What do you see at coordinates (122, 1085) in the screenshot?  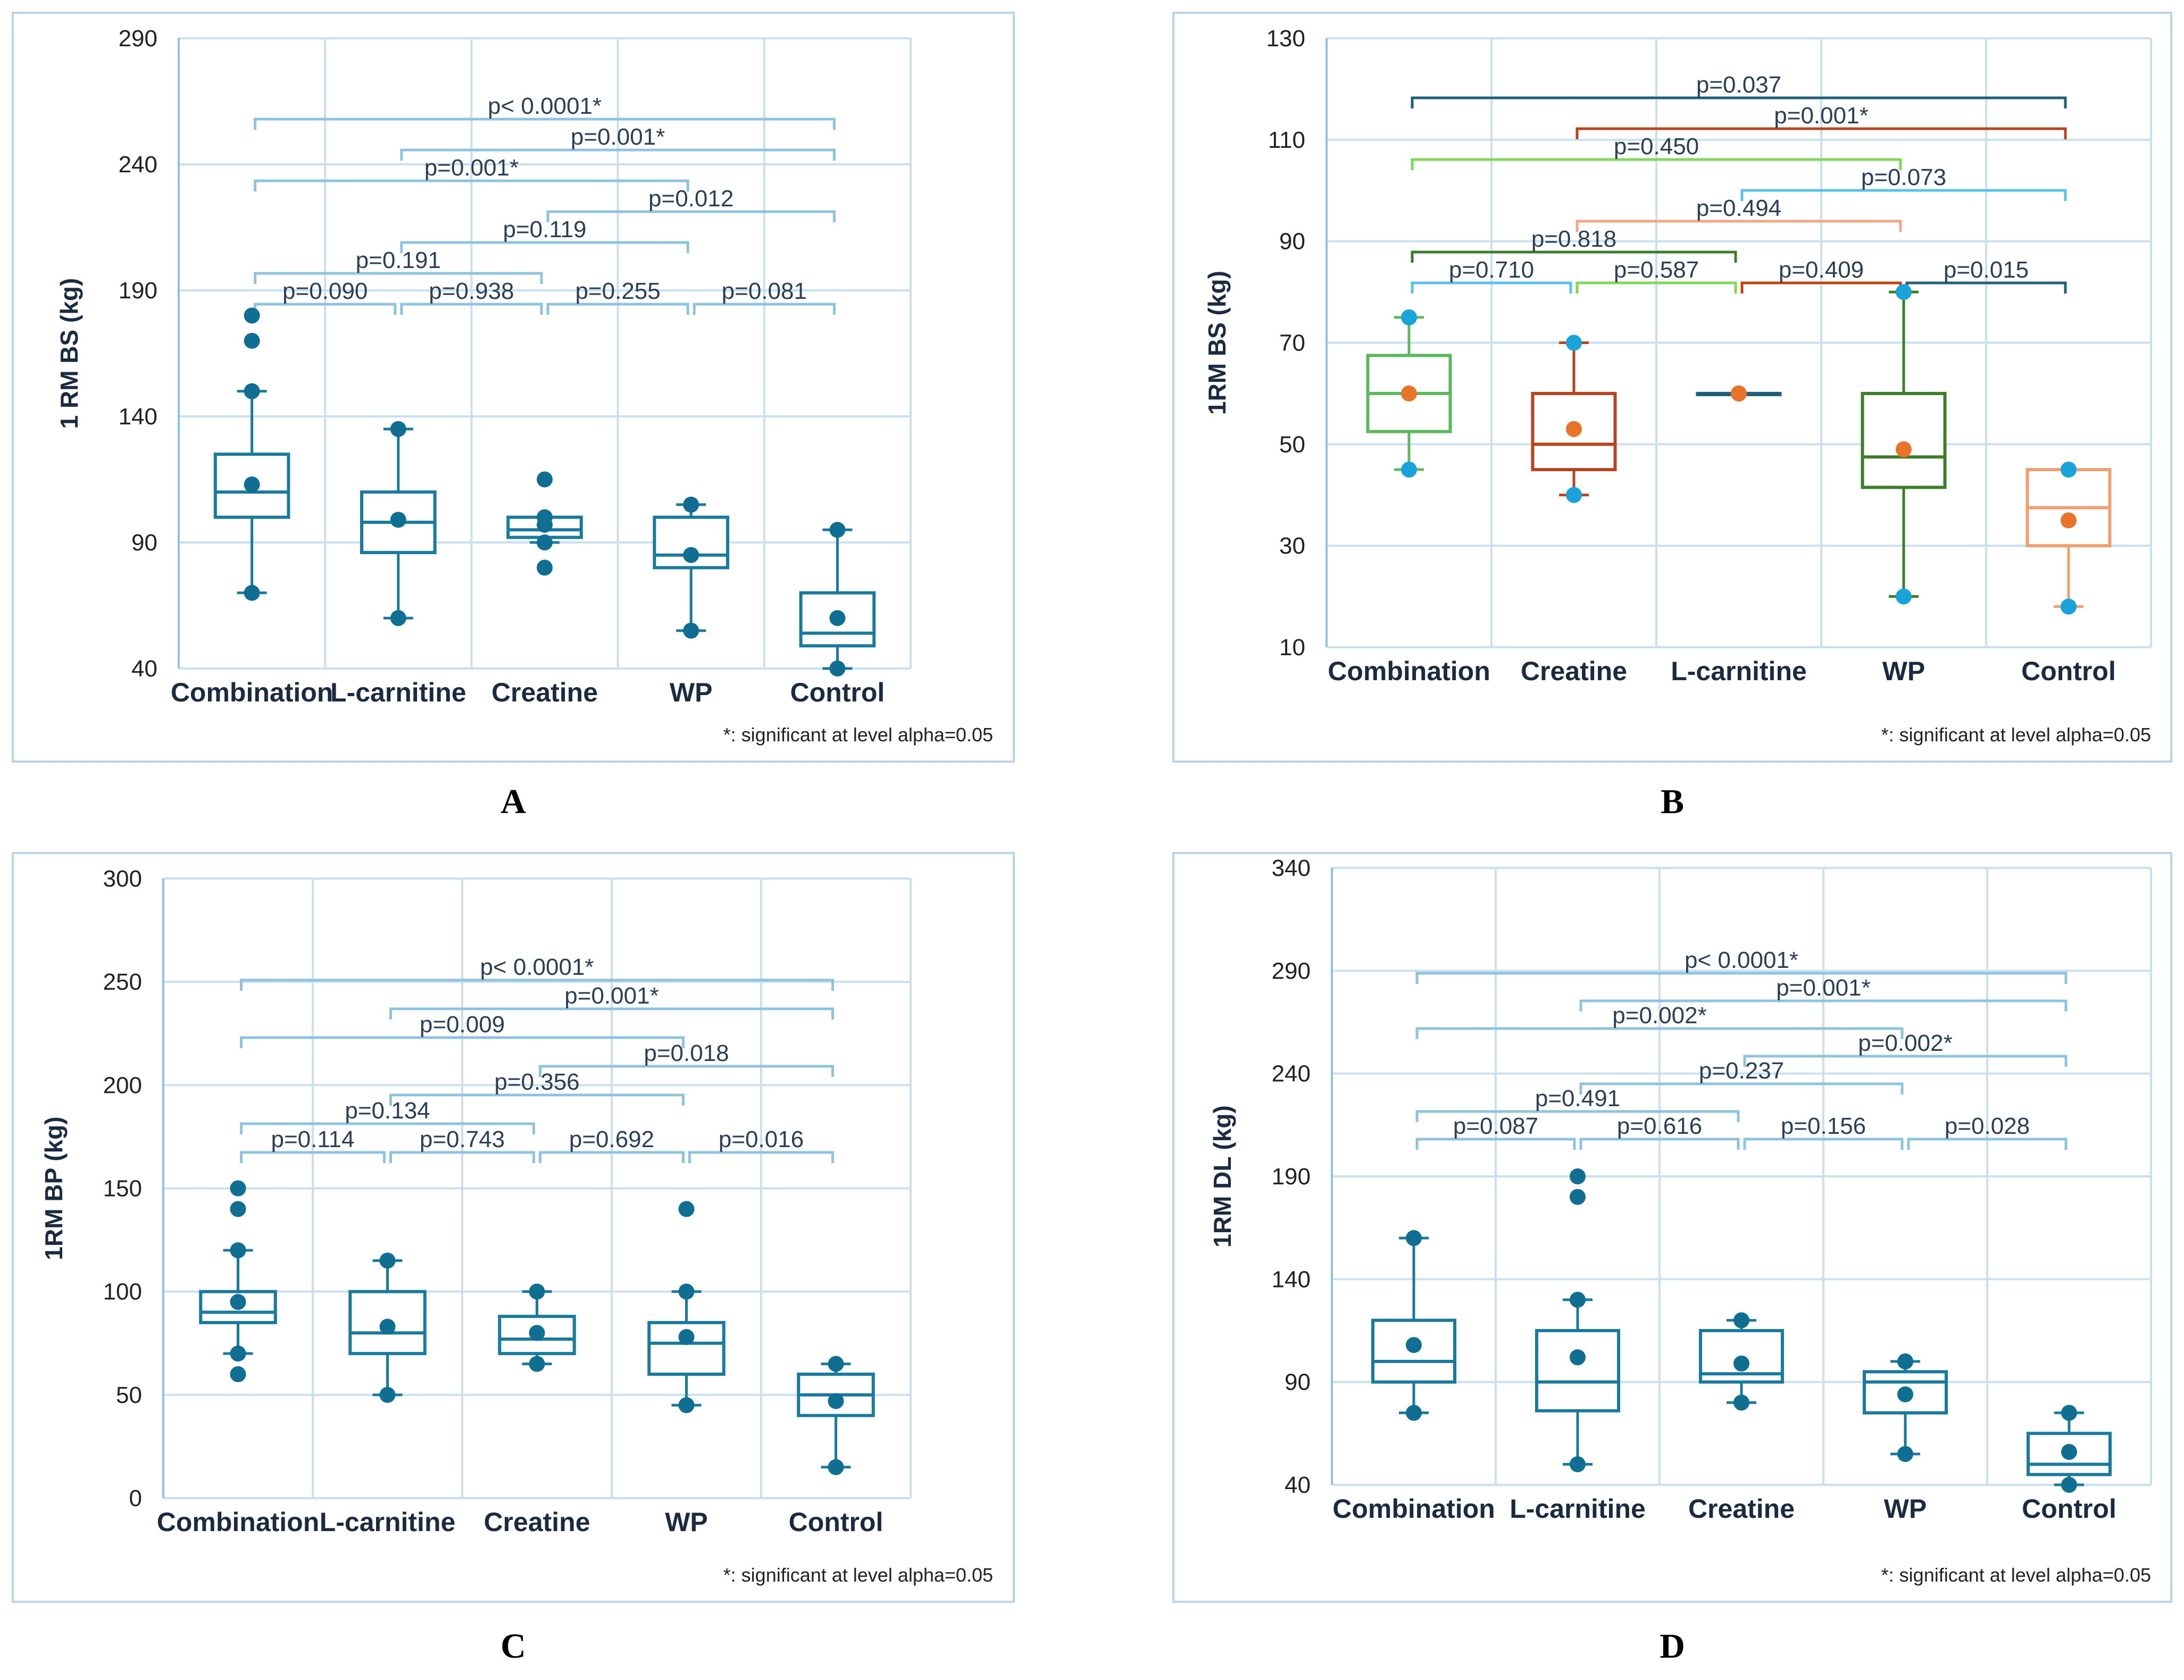 I see `y-tick-label-c: 200` at bounding box center [122, 1085].